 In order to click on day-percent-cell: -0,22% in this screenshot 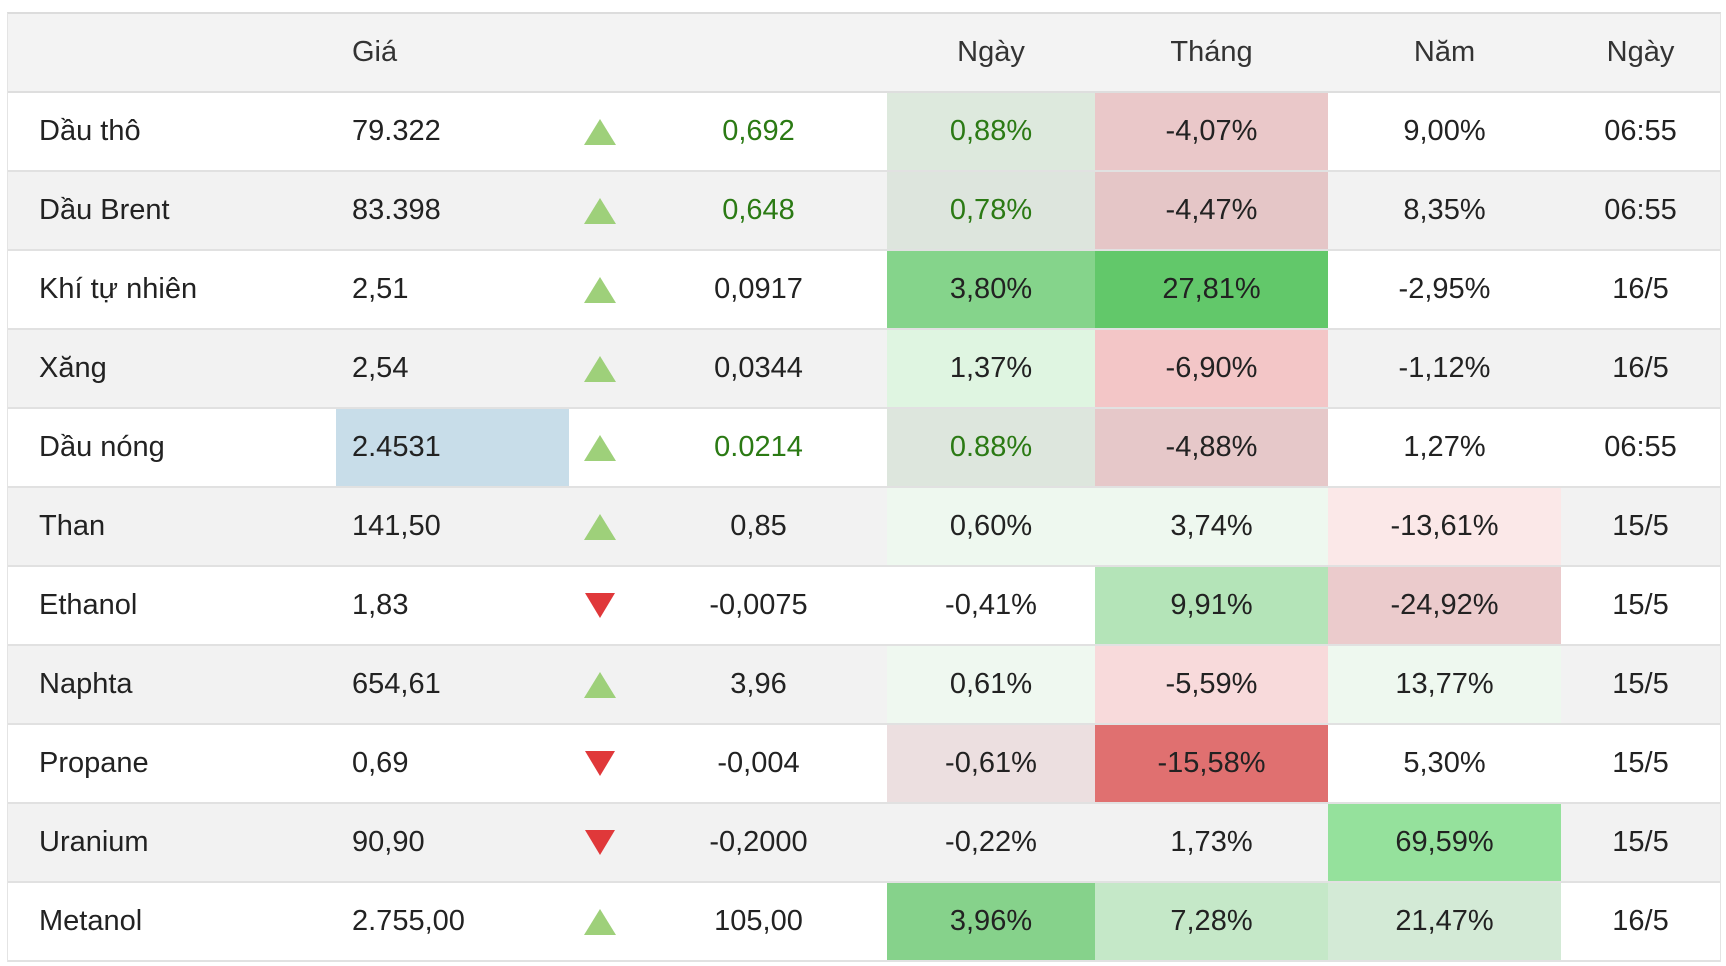, I will do `click(991, 842)`.